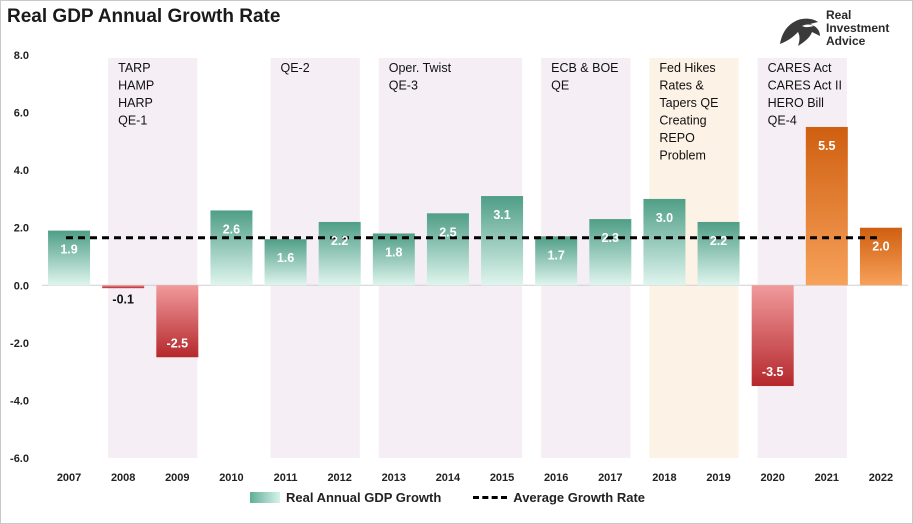 The image size is (913, 524). I want to click on annotation-5-line-6: Problem, so click(682, 156).